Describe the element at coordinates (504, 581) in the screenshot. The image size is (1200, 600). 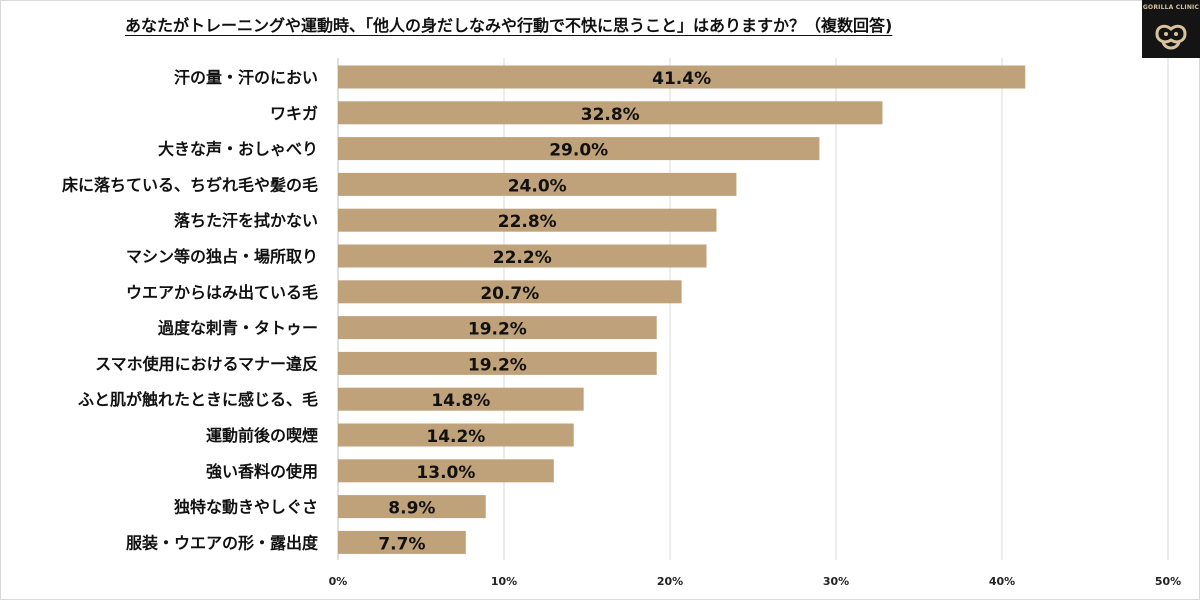
I see `x-tick-label: 10%` at that location.